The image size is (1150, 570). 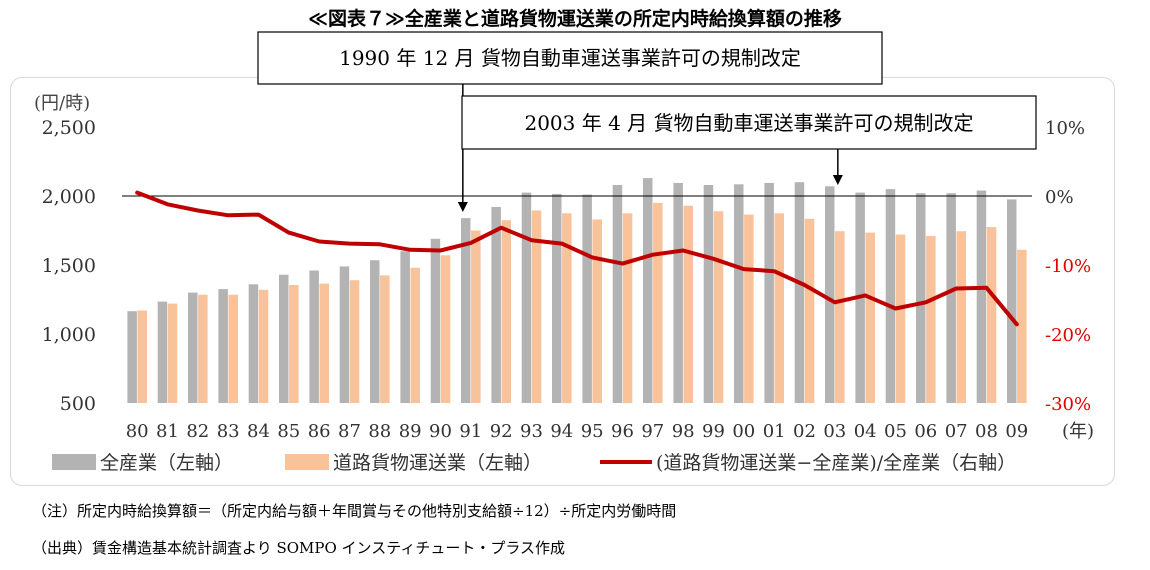 I want to click on left-axis-tick-label: 1,000, so click(x=69, y=335).